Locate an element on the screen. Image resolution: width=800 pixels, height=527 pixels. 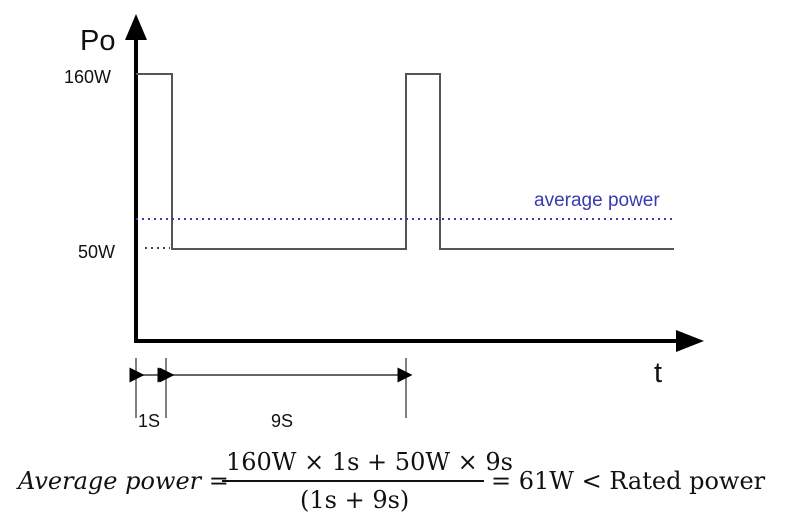
average-power-label: average power is located at coordinates (597, 200).